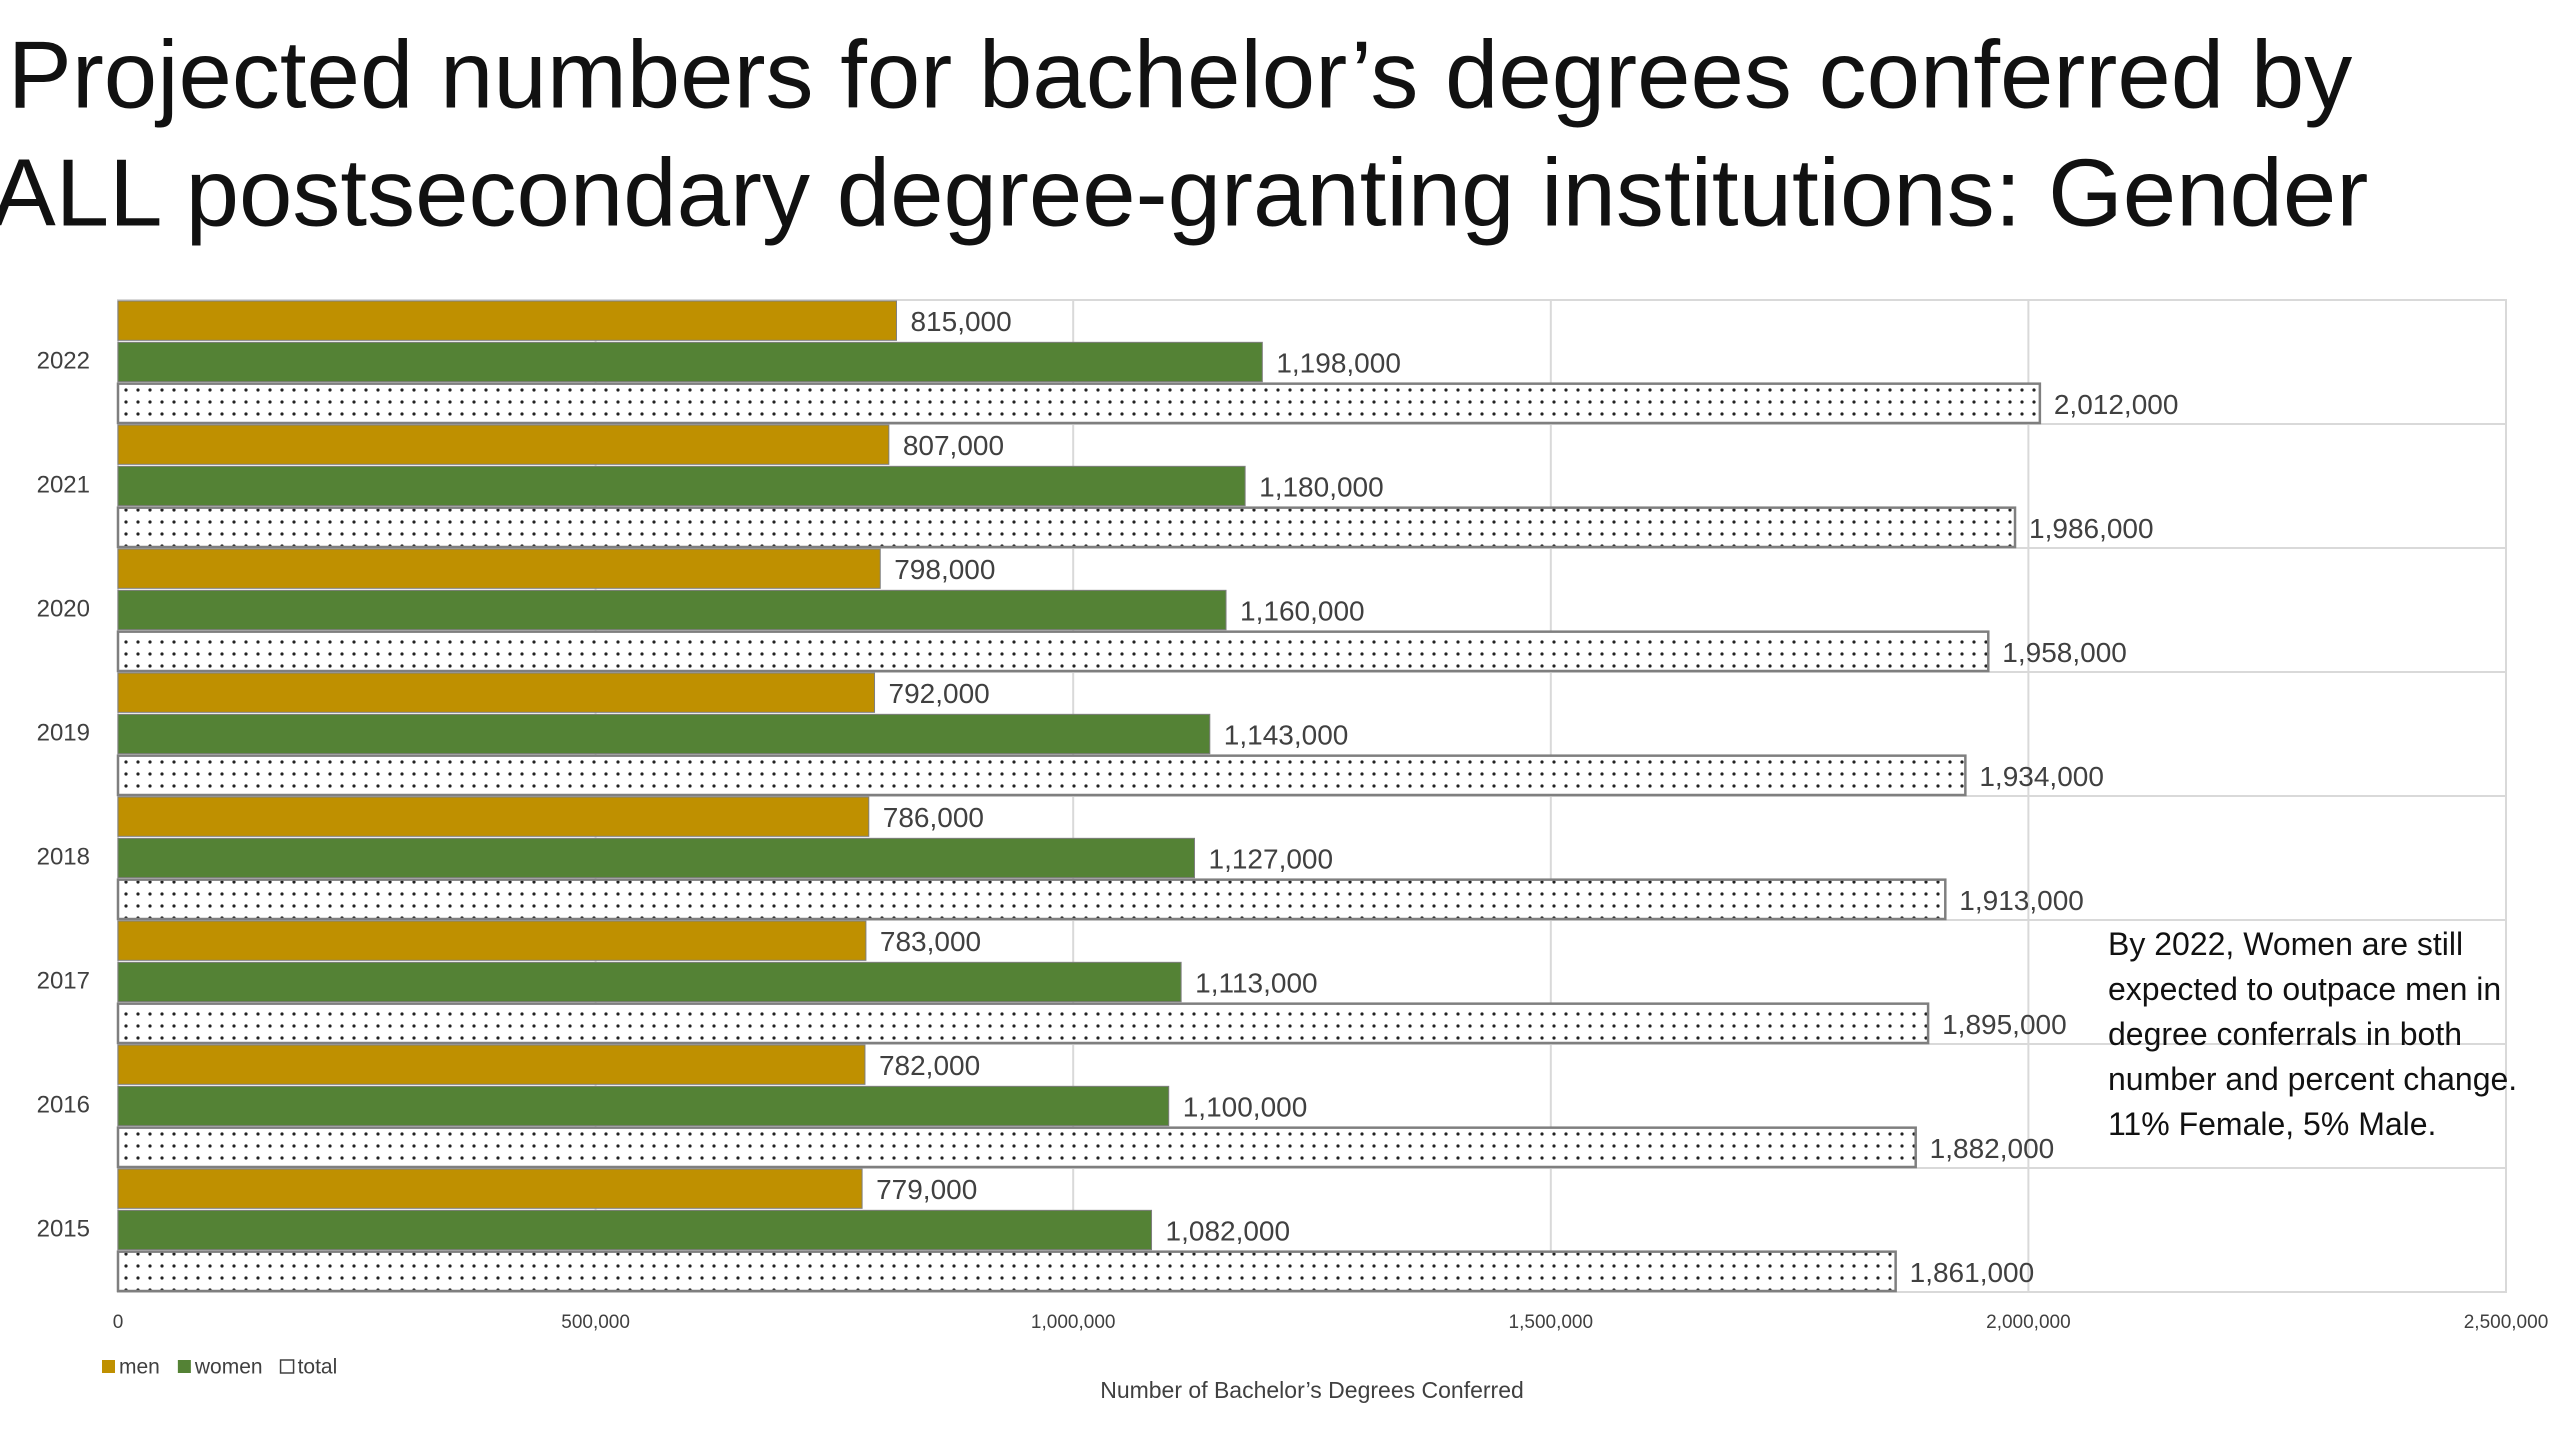 The height and width of the screenshot is (1440, 2560). What do you see at coordinates (1245, 1106) in the screenshot?
I see `value-label: 1,100,000` at bounding box center [1245, 1106].